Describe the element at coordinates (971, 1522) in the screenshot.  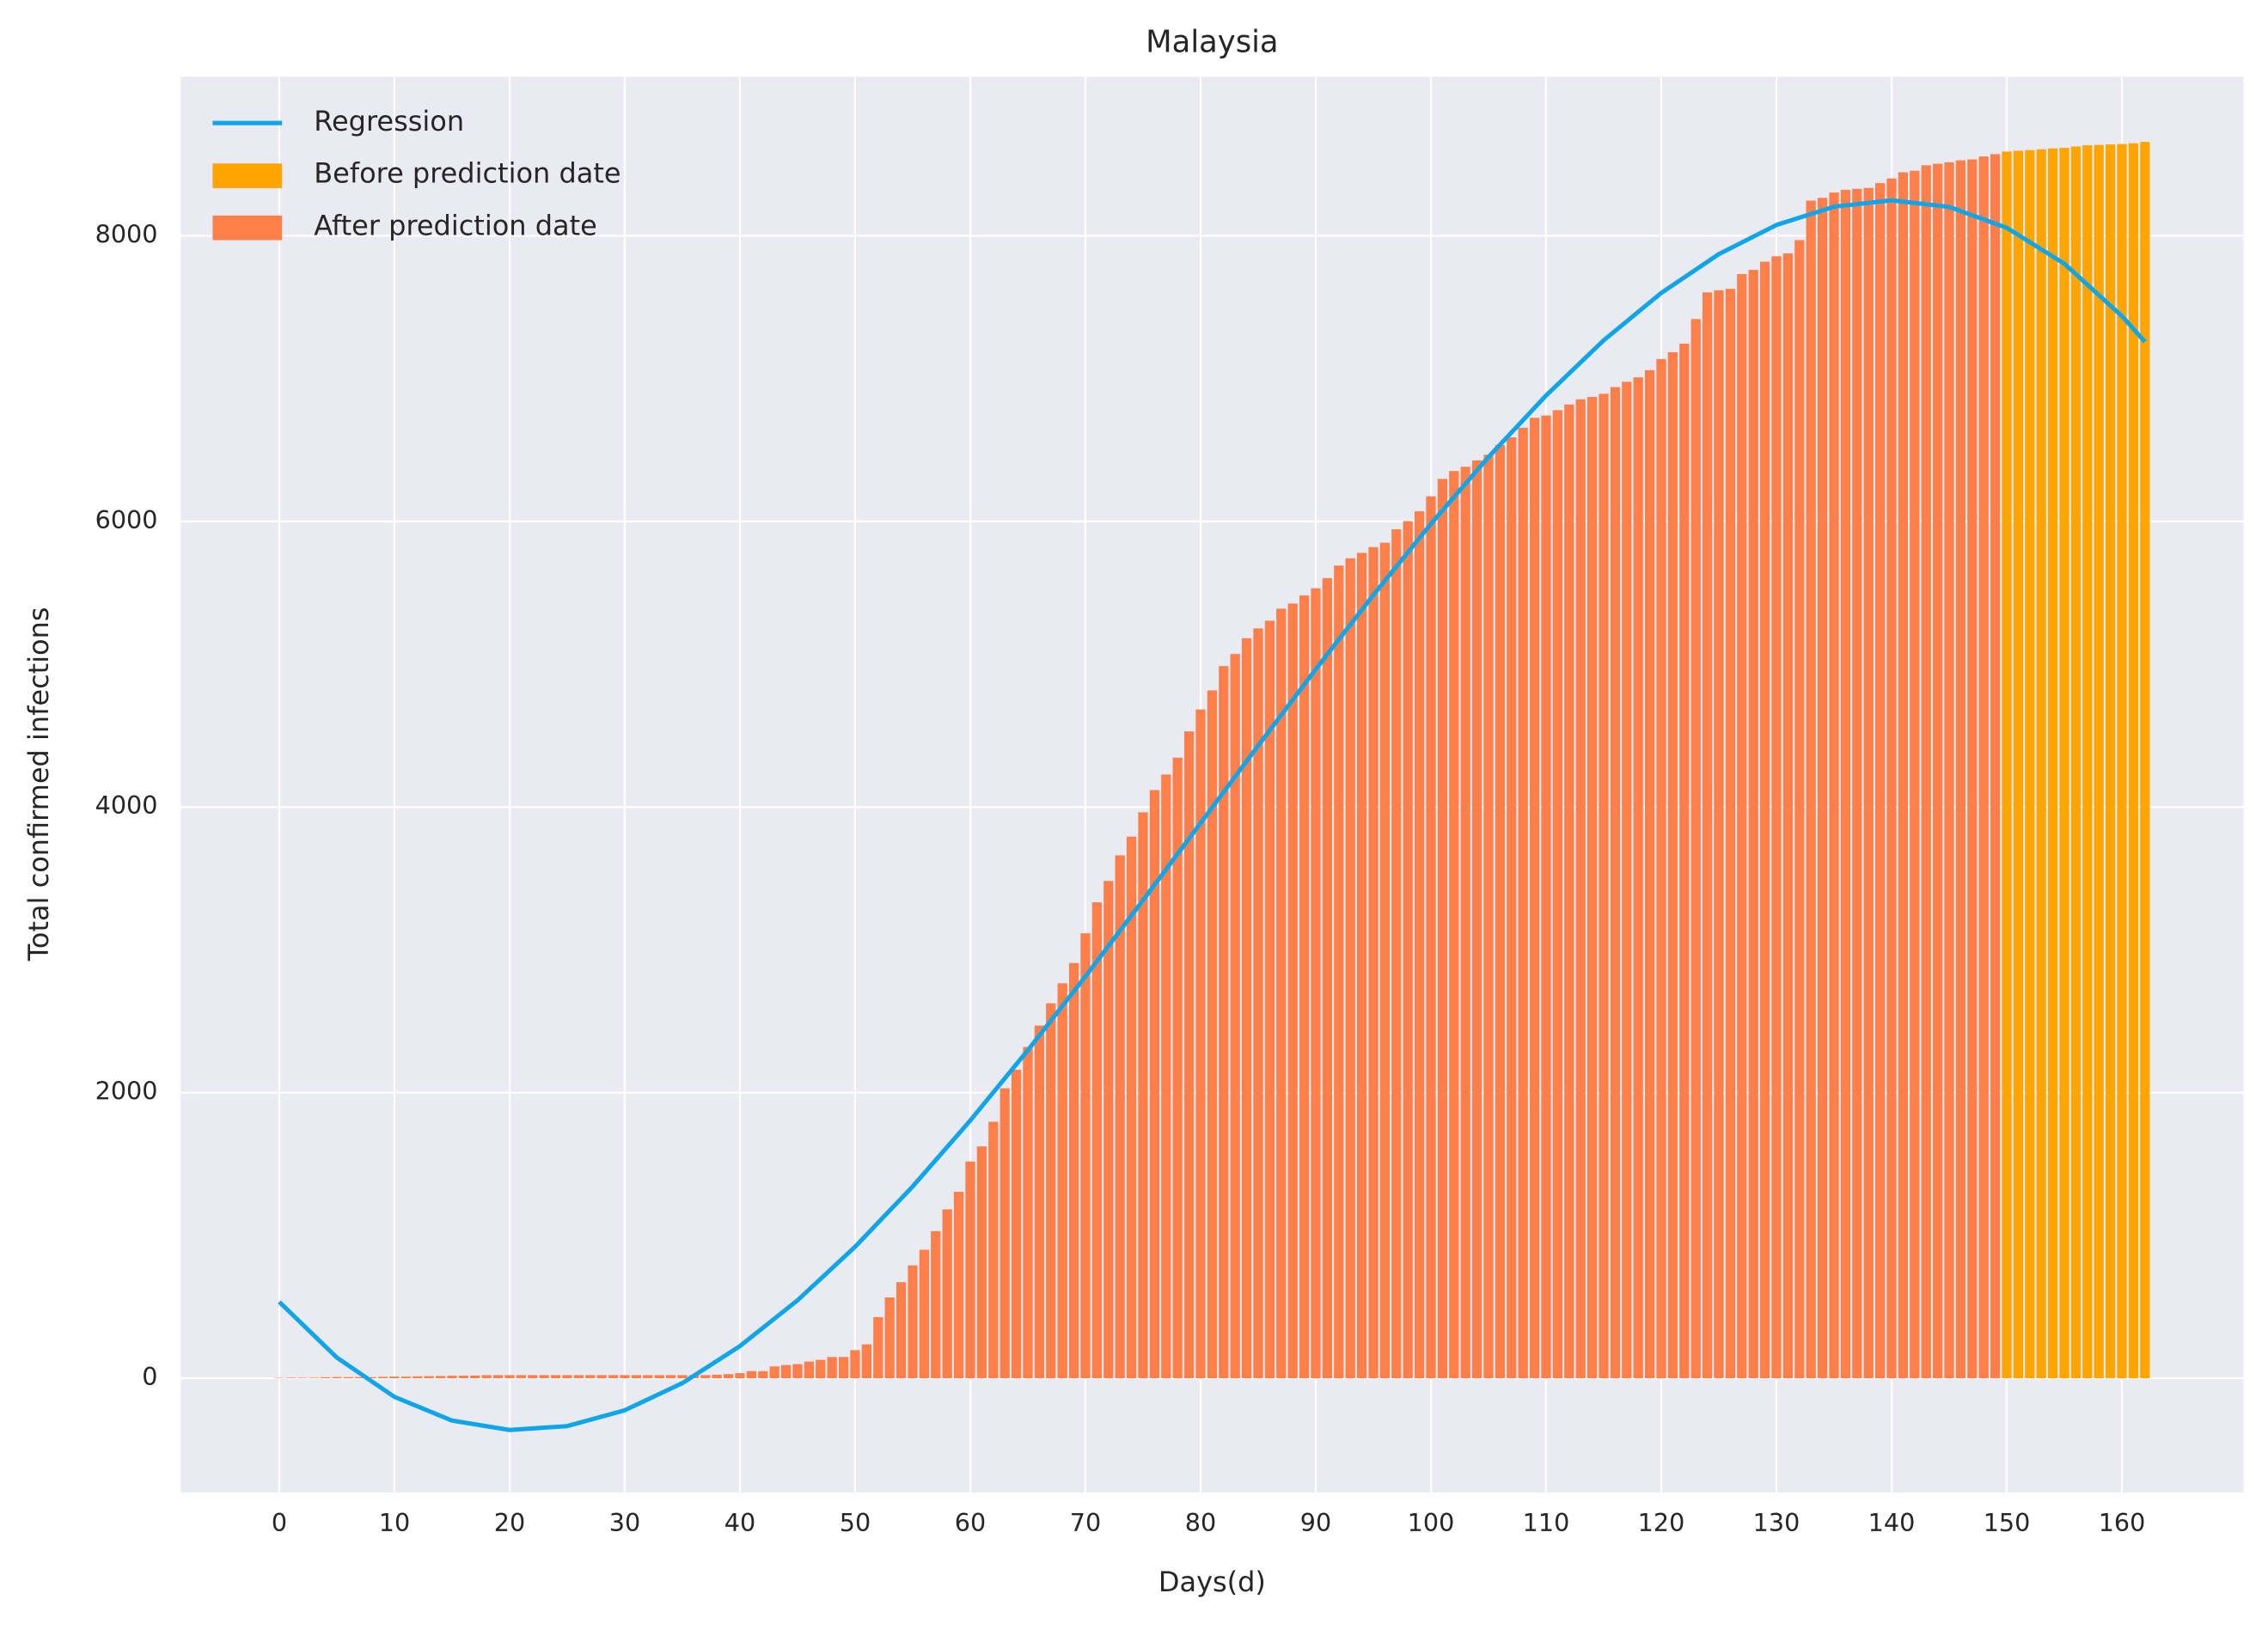
I see `x-tick-label: 60` at that location.